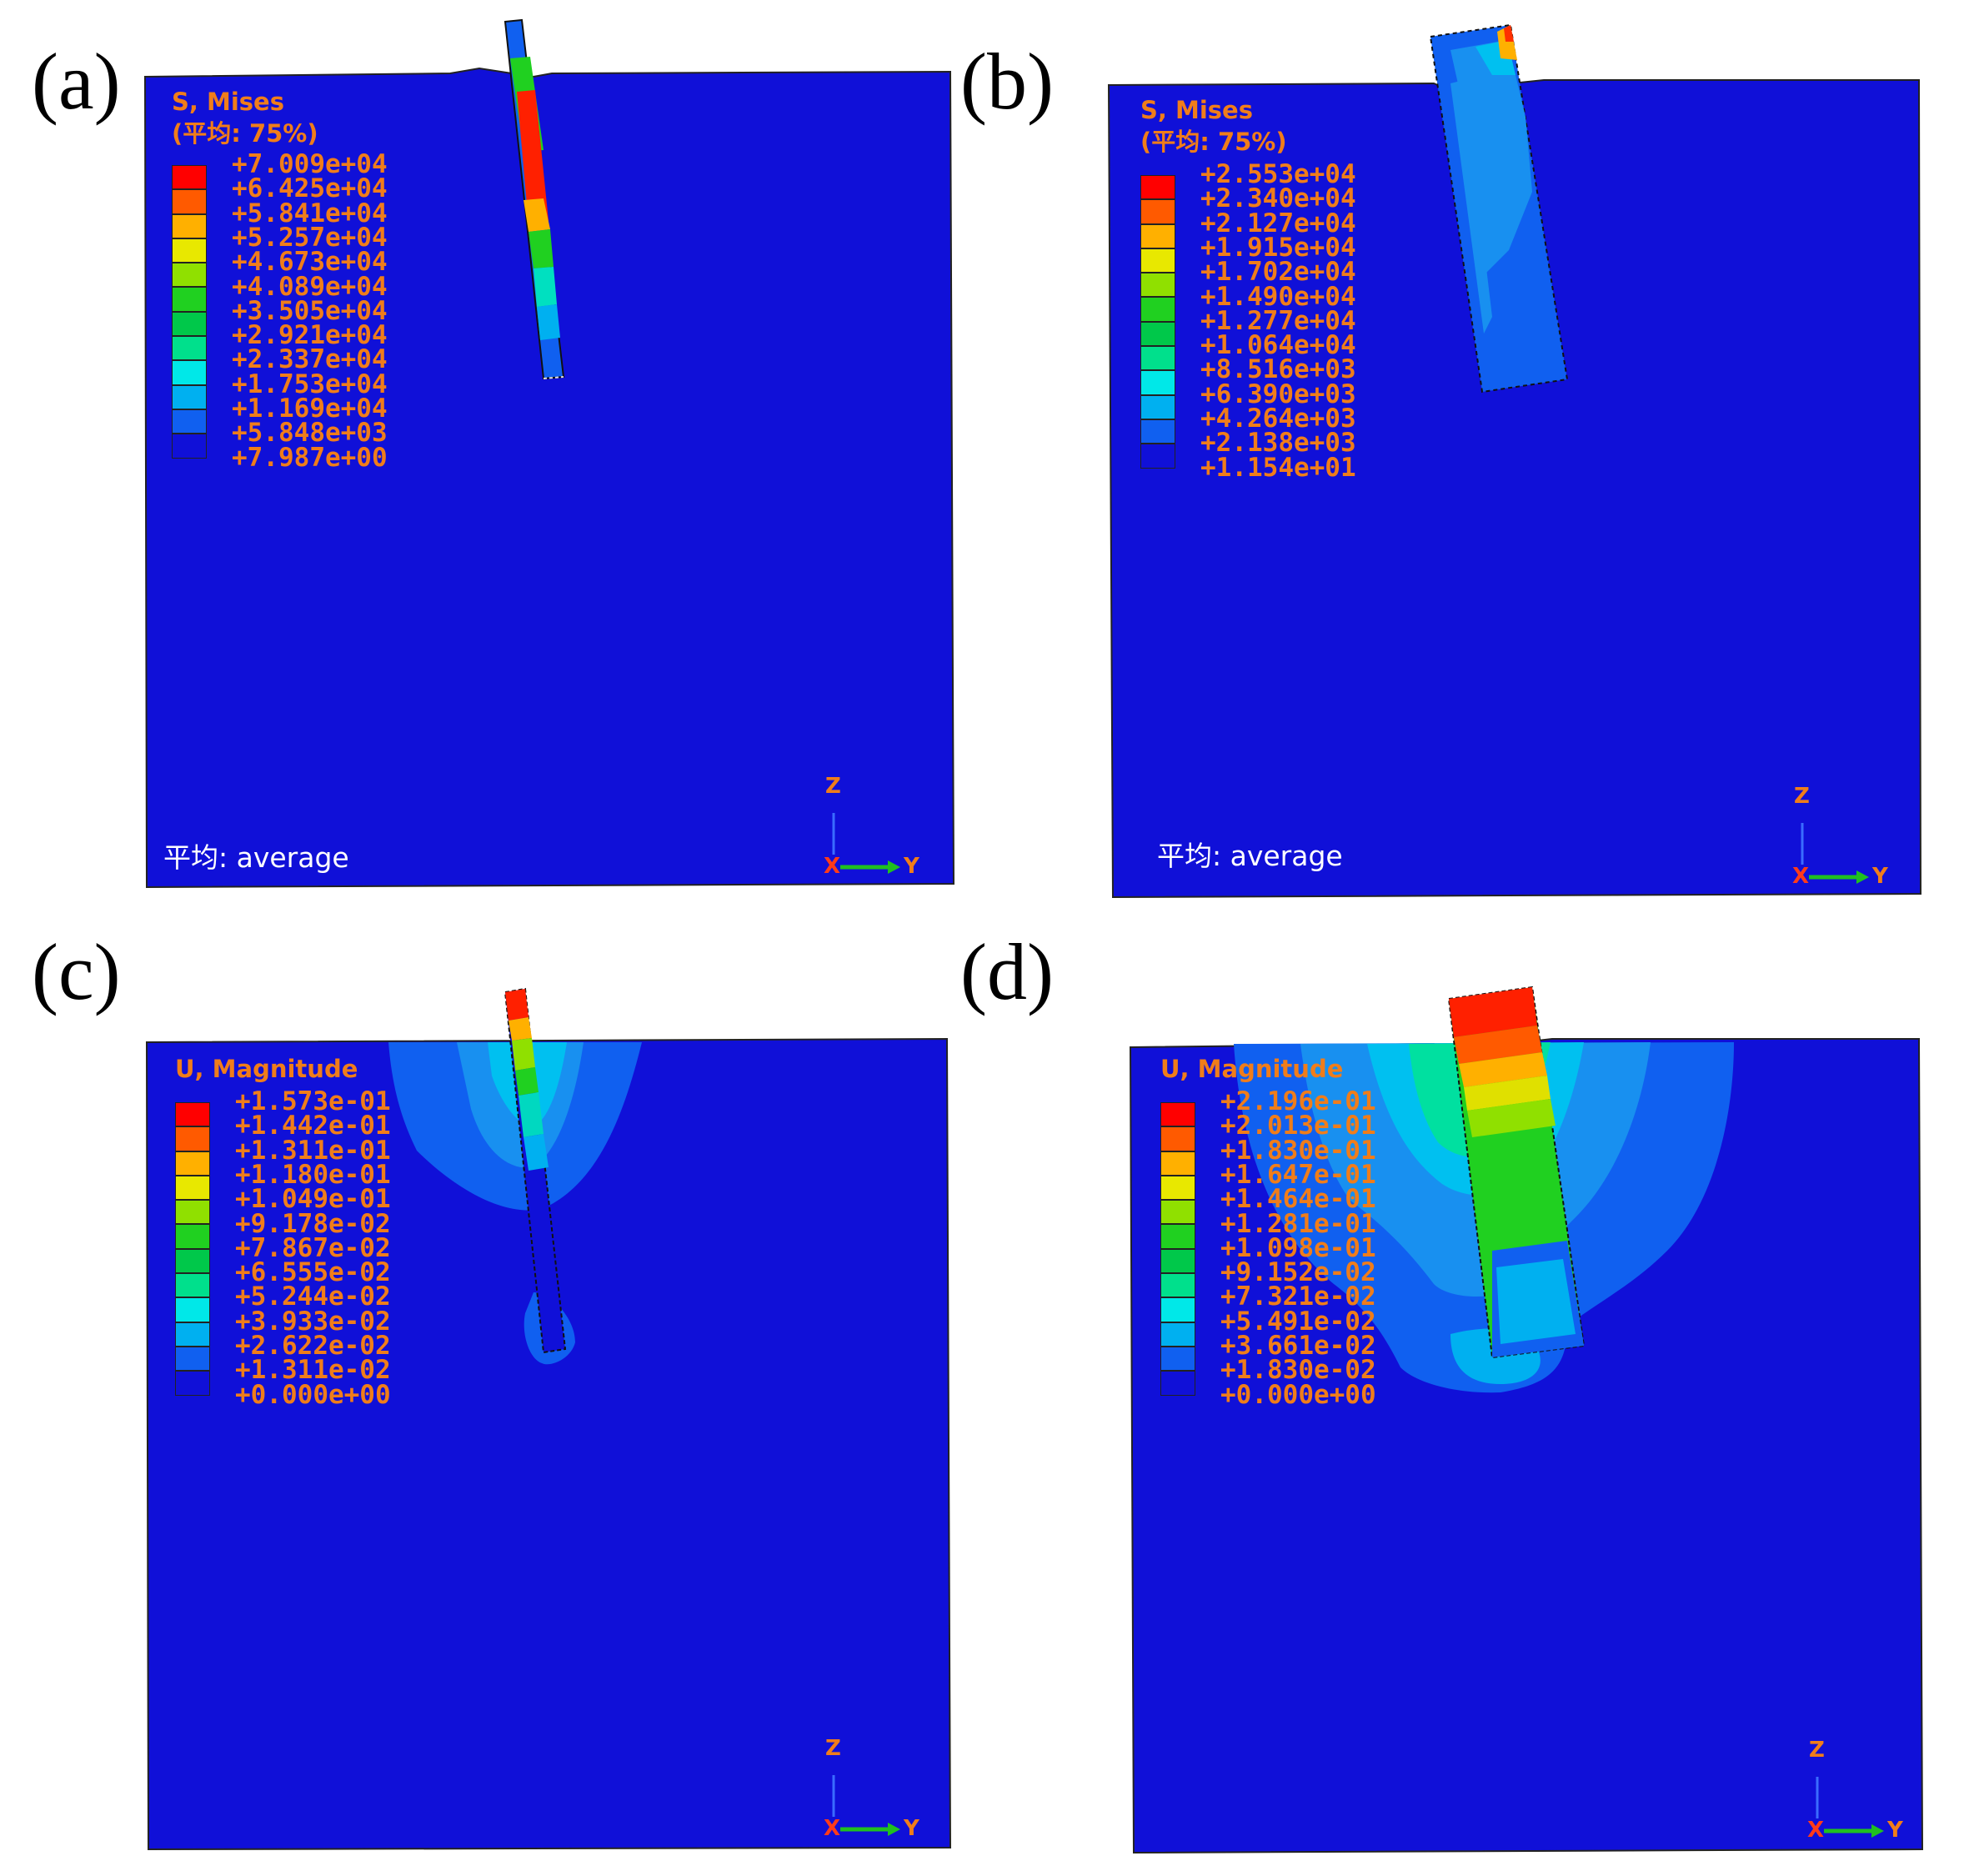 The width and height of the screenshot is (1964, 1876). What do you see at coordinates (1298, 1297) in the screenshot?
I see `legend-value: +7.321e-02` at bounding box center [1298, 1297].